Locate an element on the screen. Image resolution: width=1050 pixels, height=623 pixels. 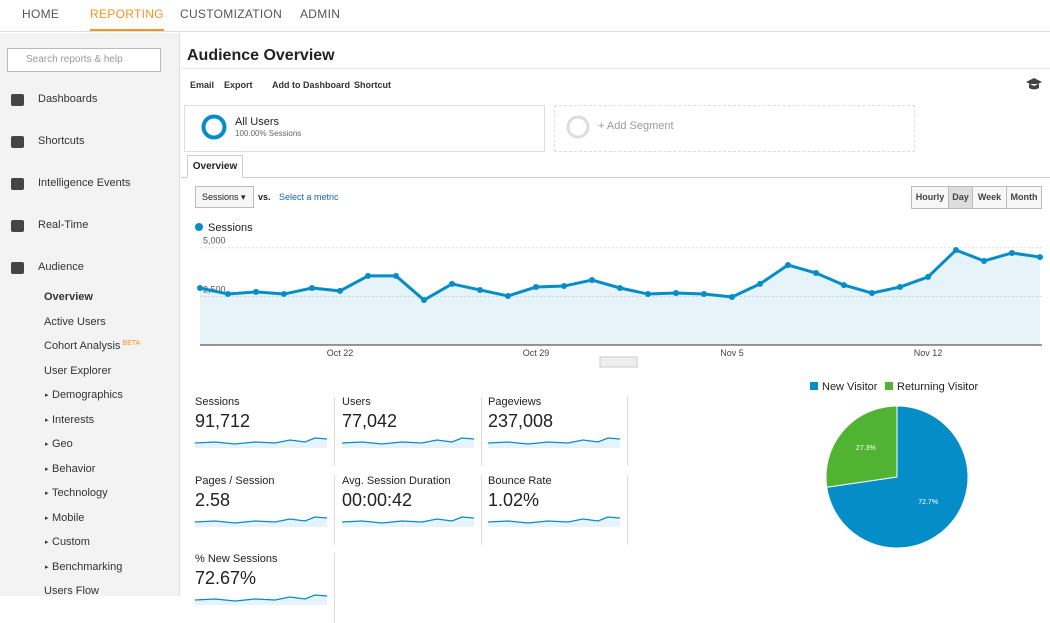
toolbar-item: Add to Dashboard is located at coordinates (311, 85).